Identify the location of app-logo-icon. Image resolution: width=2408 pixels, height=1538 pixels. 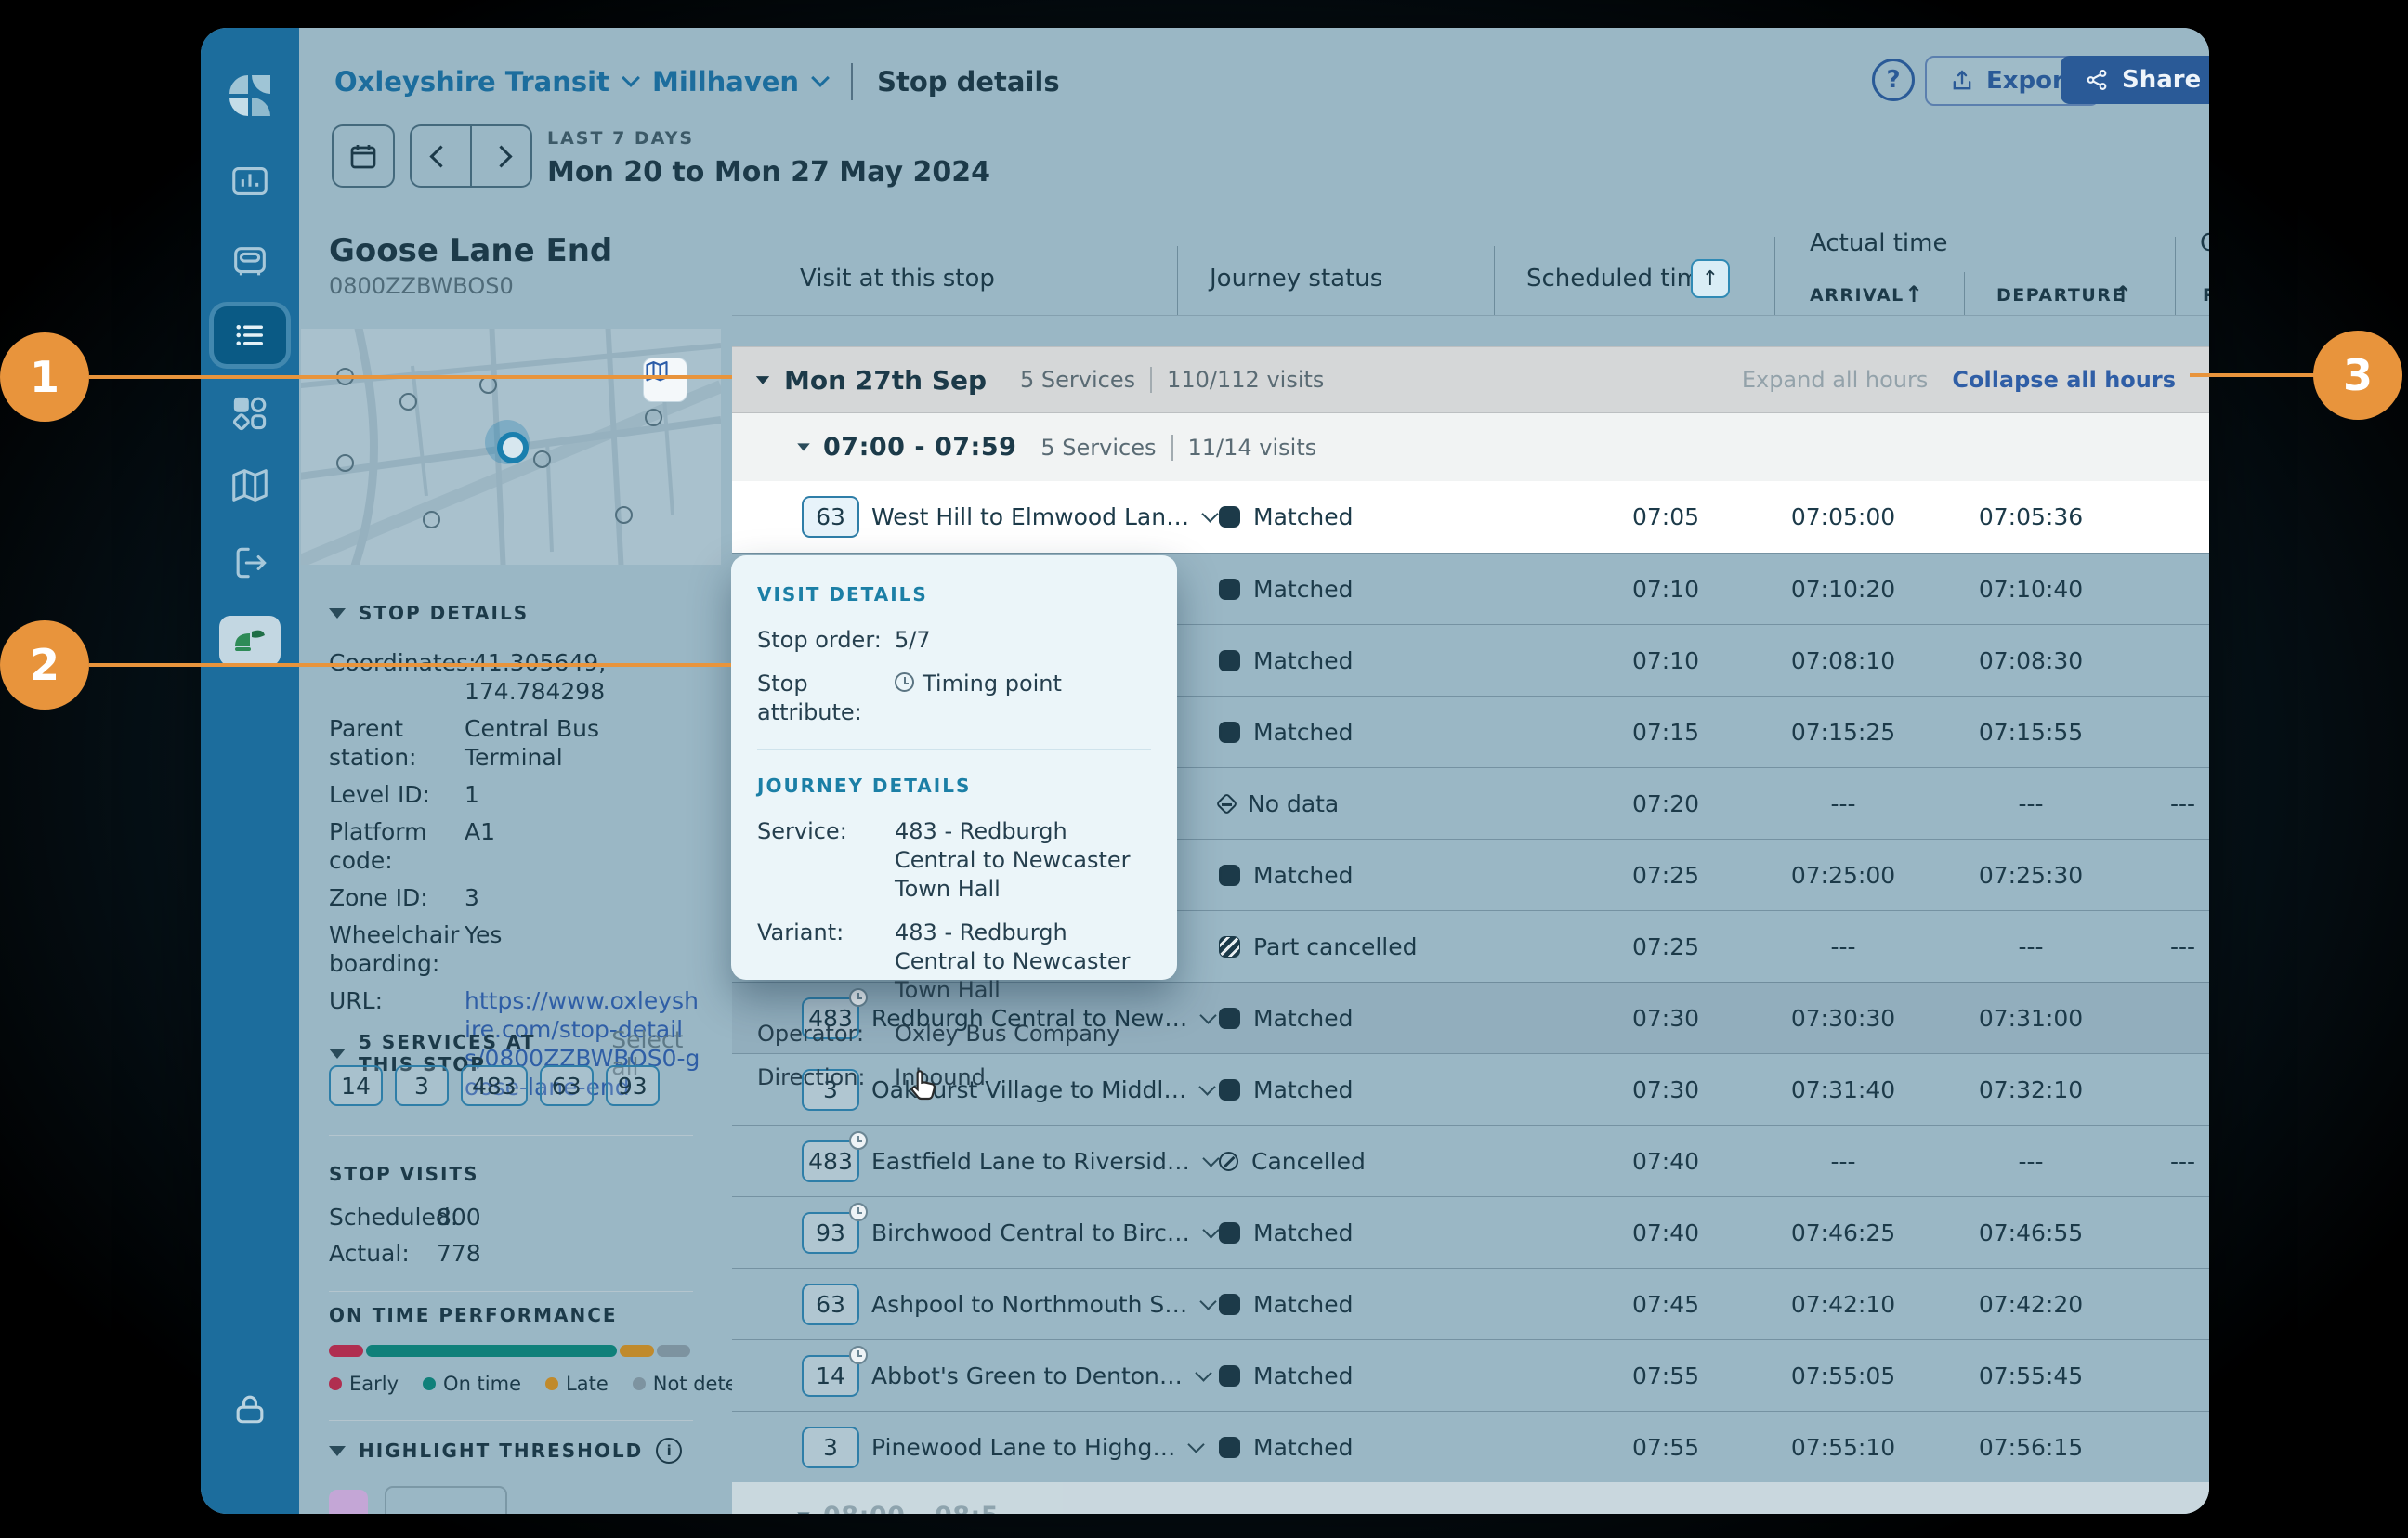
(250, 96).